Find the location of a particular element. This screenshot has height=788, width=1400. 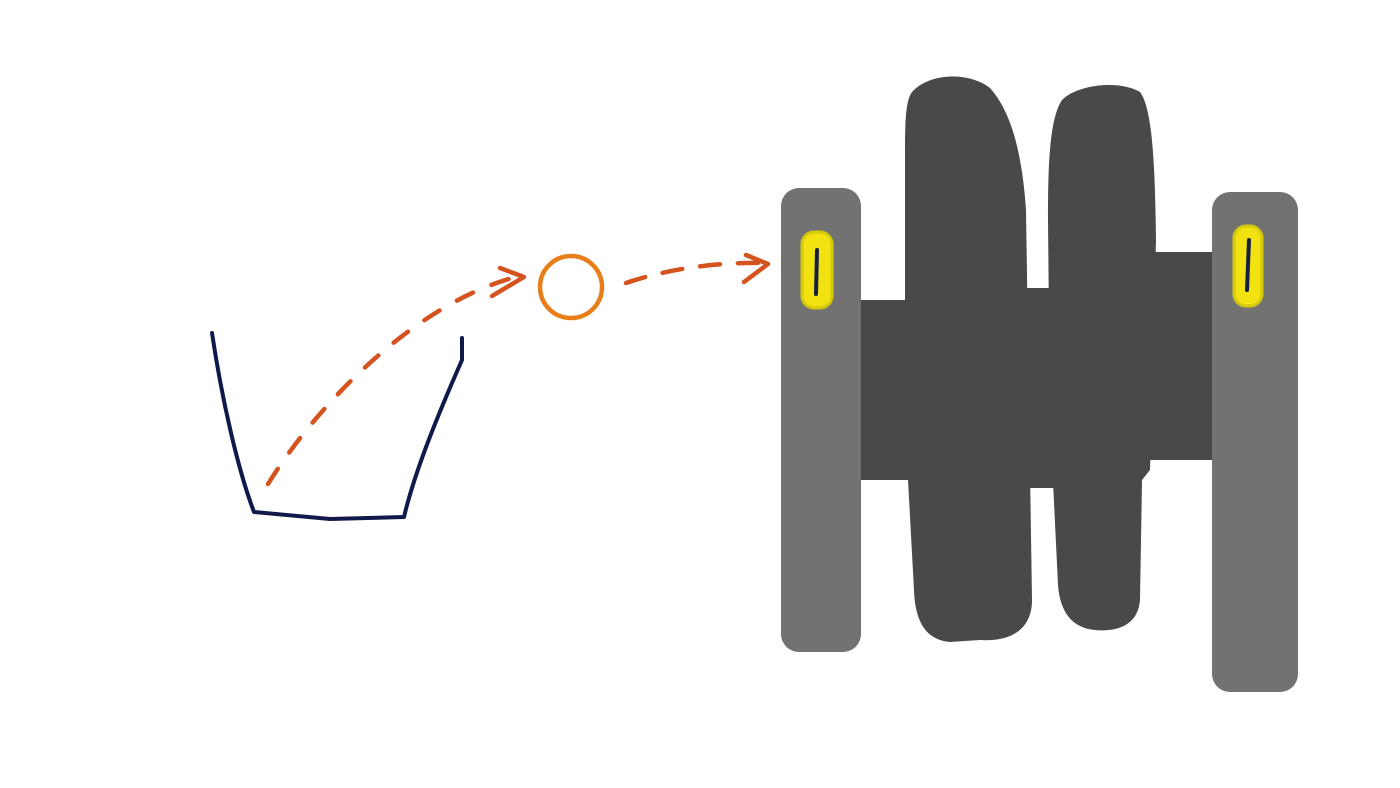

cup-outline is located at coordinates (337, 426).